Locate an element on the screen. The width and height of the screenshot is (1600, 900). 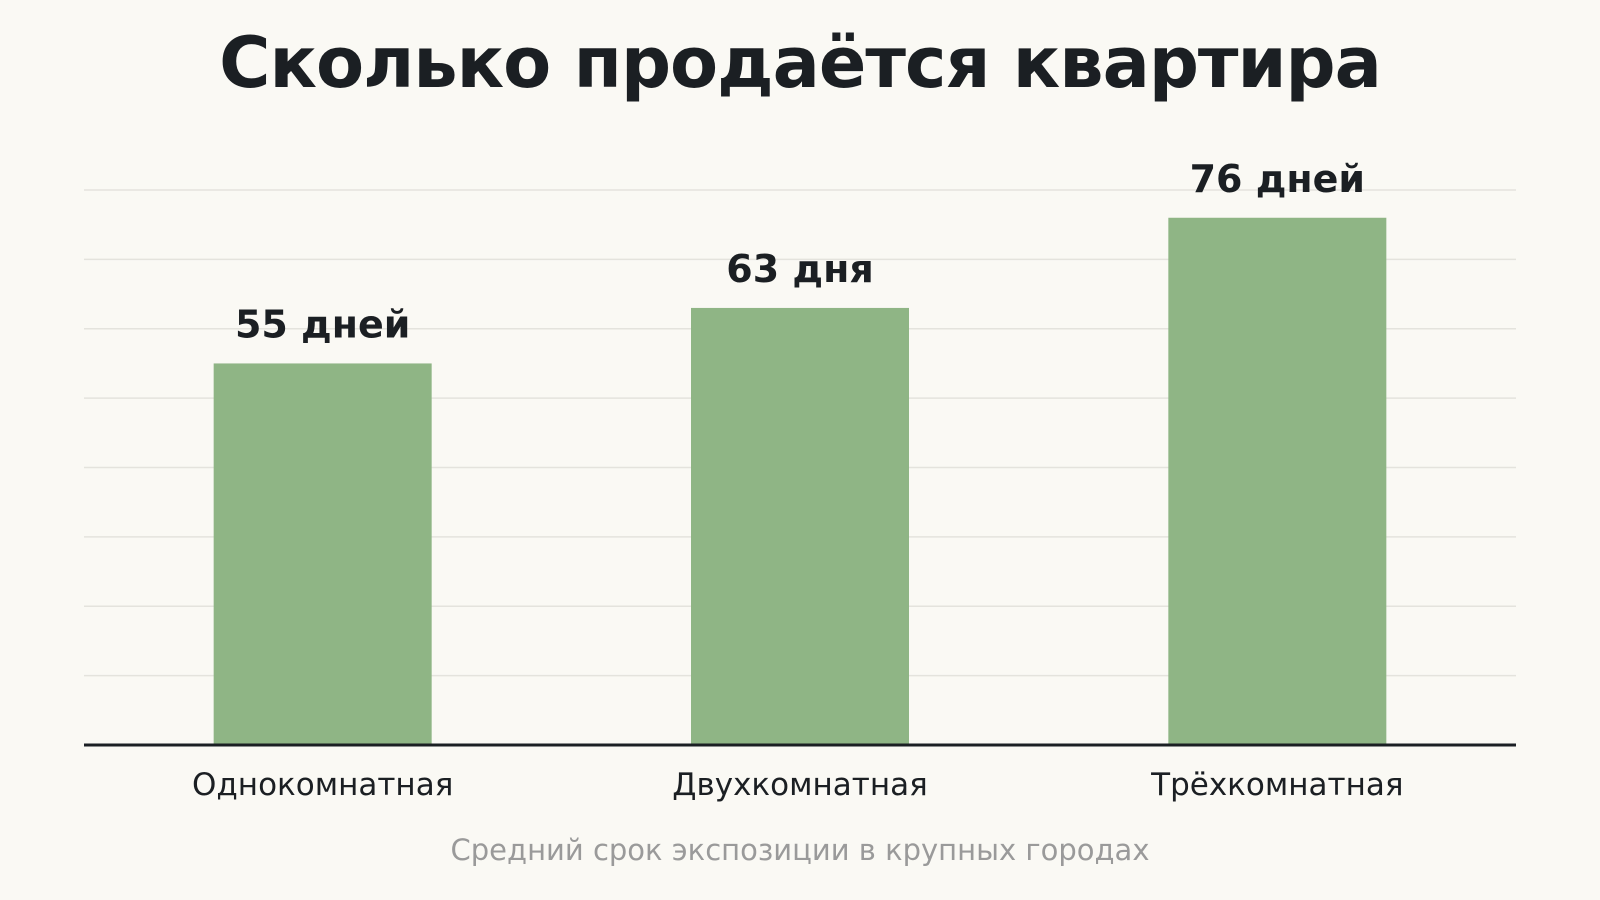
category-label: Трёхкомнатная is located at coordinates (1276, 785).